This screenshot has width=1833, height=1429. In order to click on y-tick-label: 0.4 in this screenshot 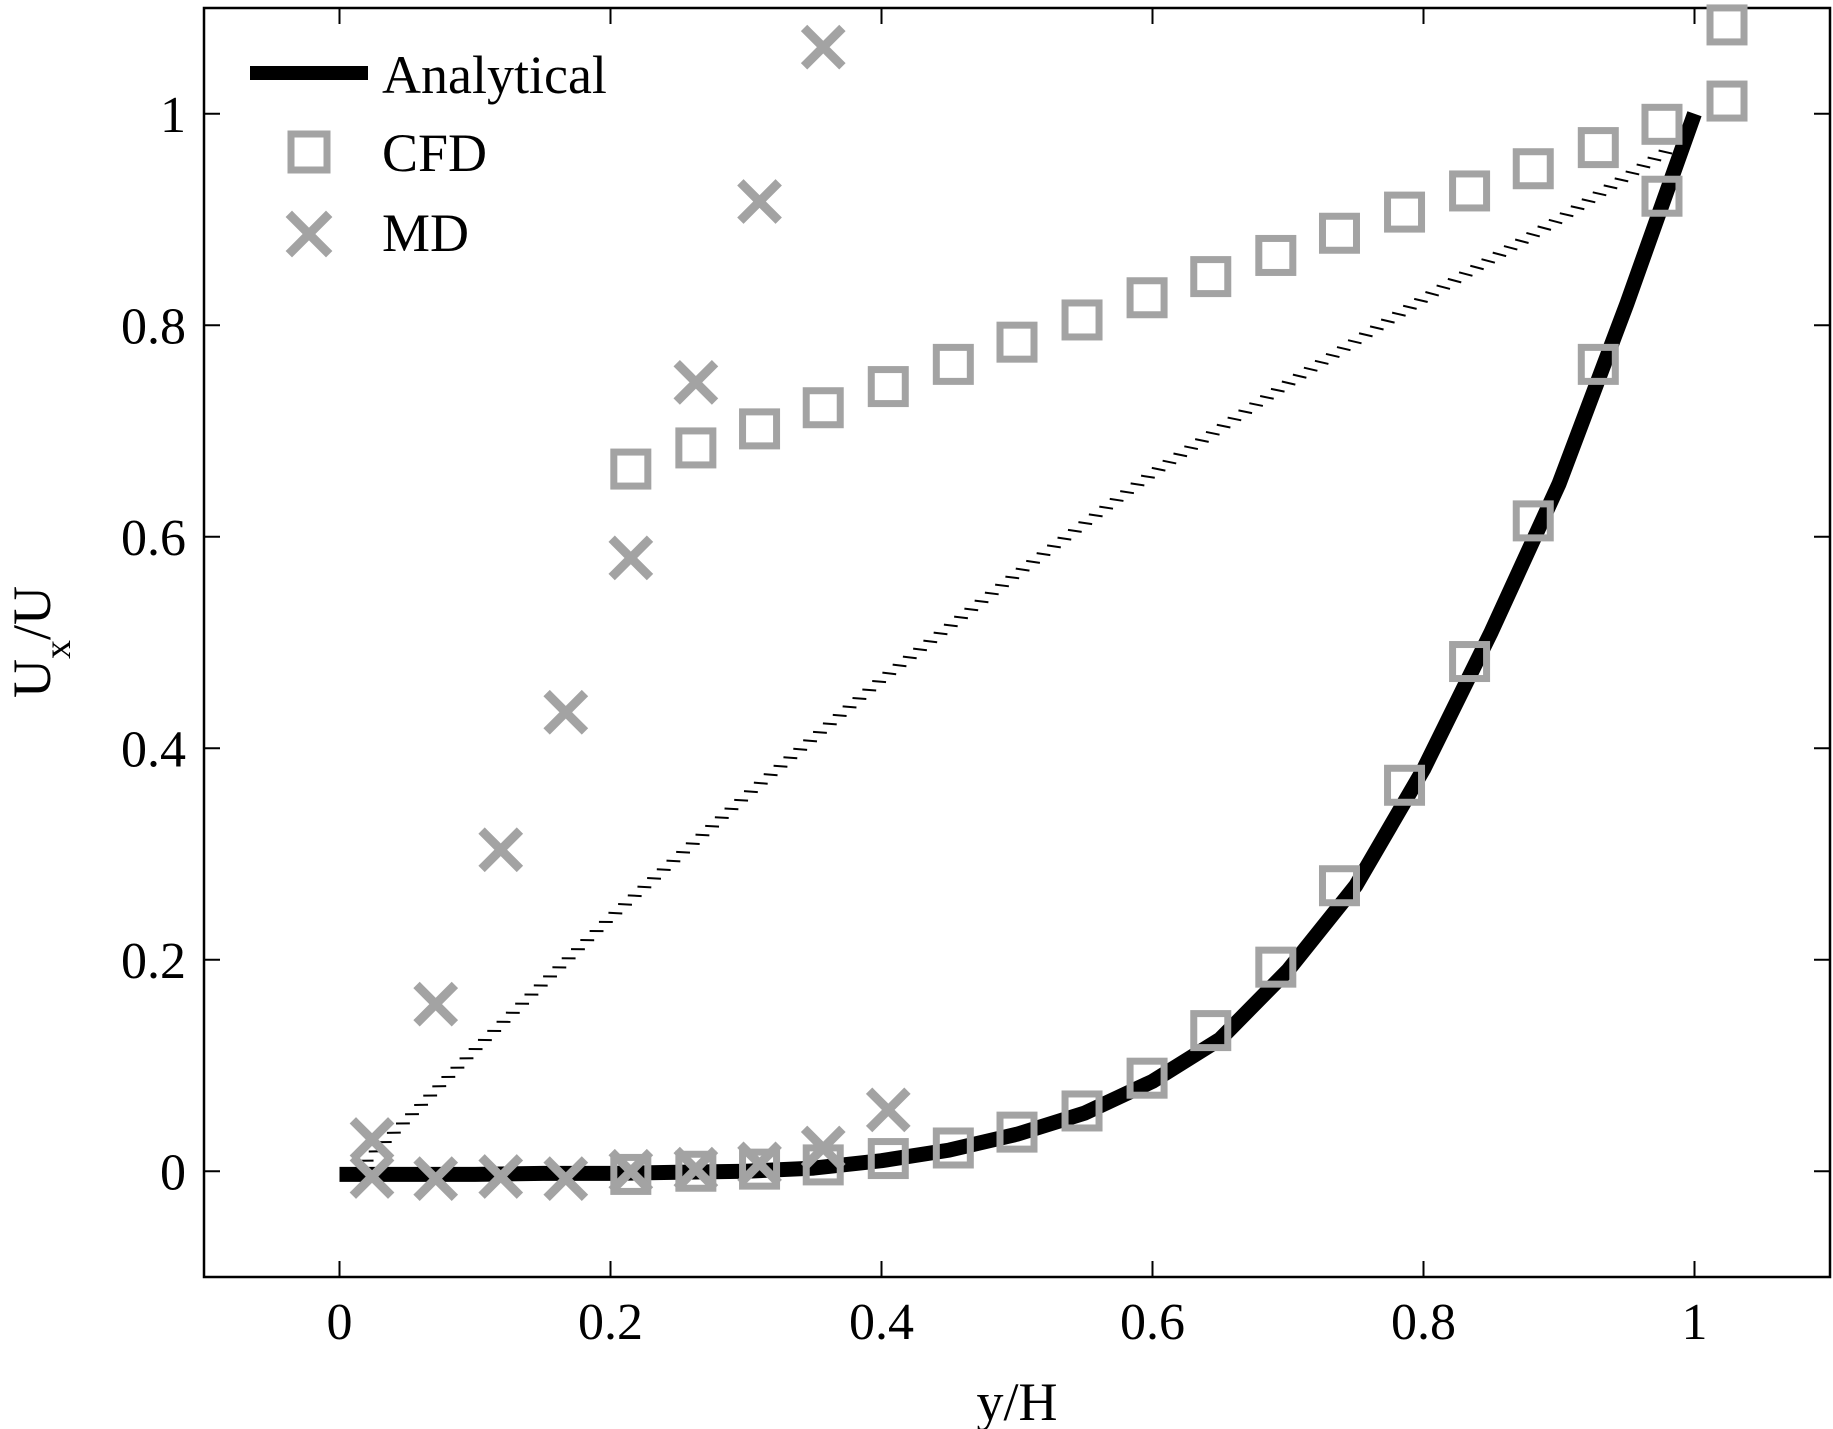, I will do `click(153, 749)`.